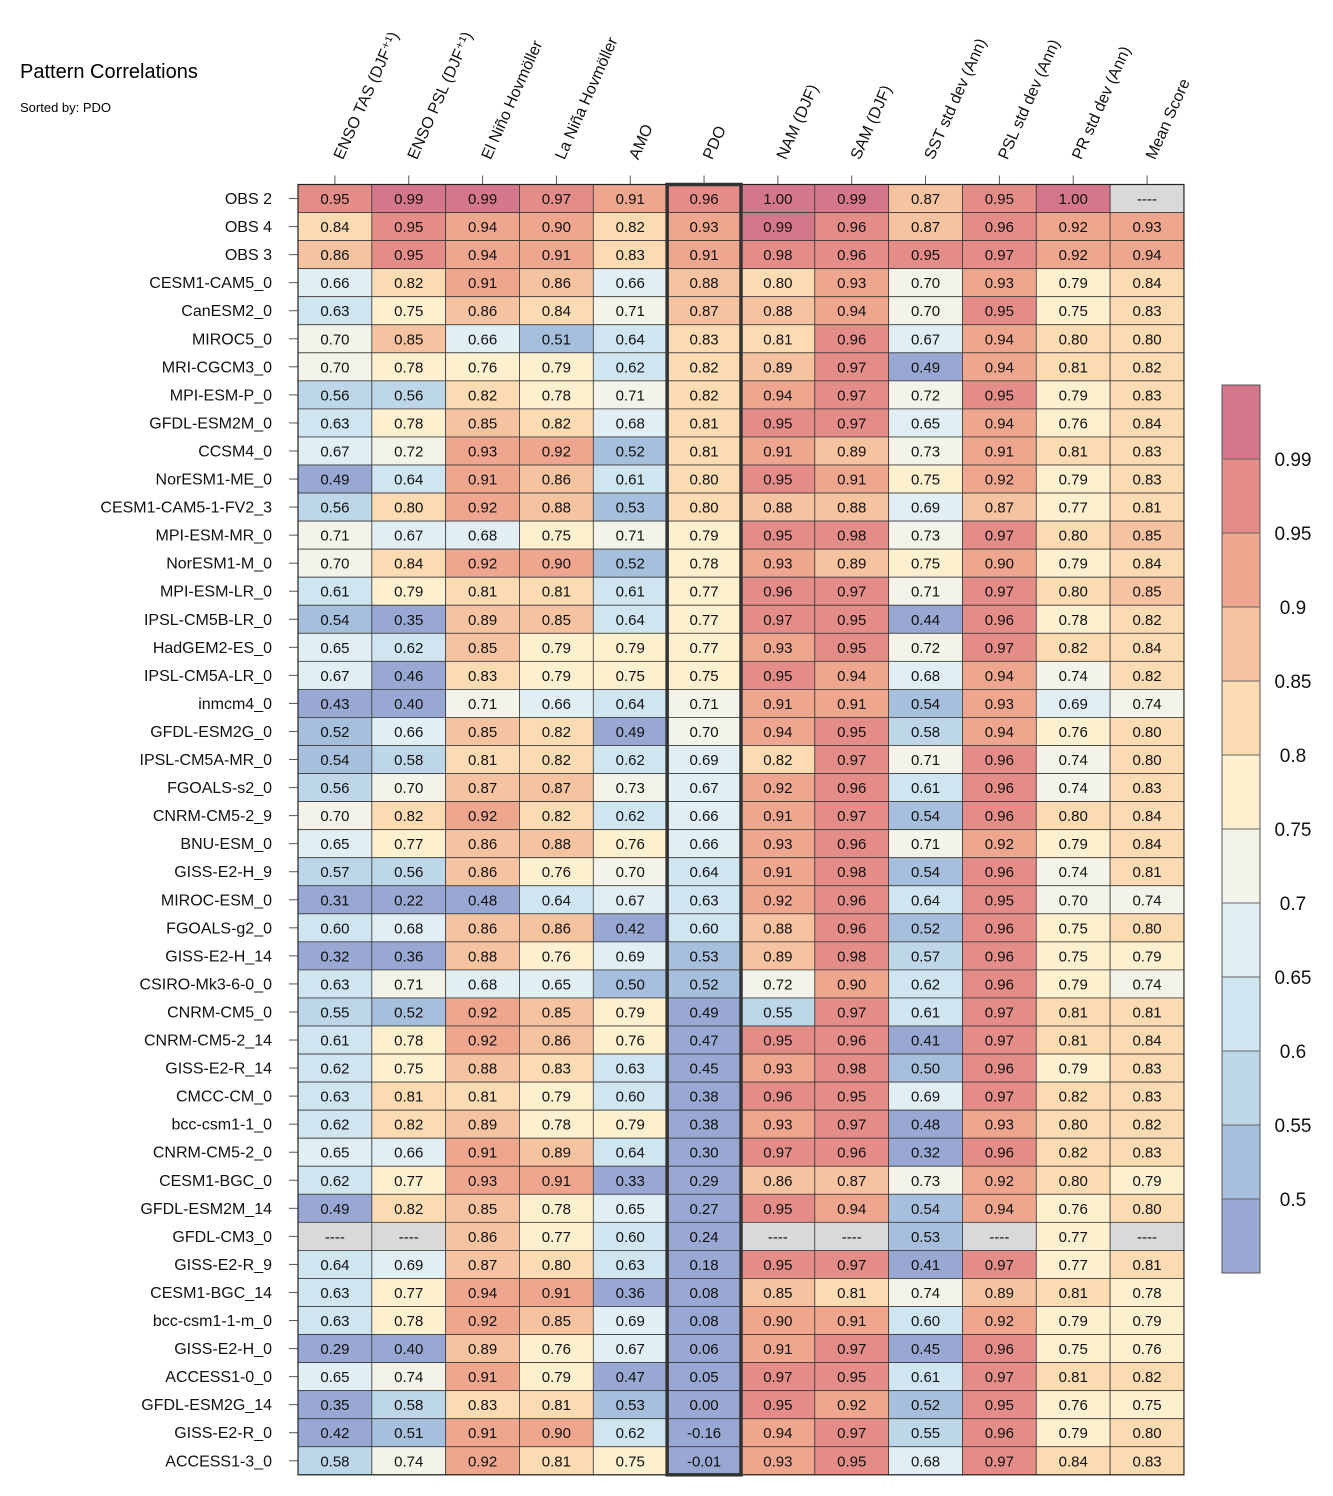 This screenshot has height=1496, width=1333. I want to click on cell-value-ipsl-cm5a-mr-0-enso-psl-djf: 0.58, so click(408, 760).